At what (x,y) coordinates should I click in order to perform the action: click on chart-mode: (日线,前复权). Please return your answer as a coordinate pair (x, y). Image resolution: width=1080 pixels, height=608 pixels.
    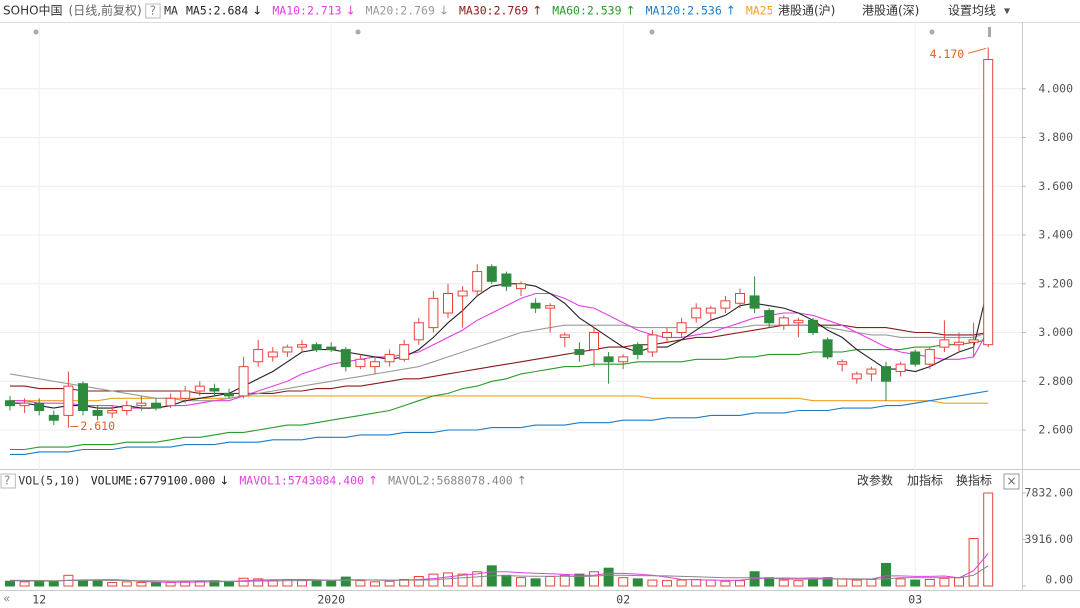
    Looking at the image, I should click on (105, 10).